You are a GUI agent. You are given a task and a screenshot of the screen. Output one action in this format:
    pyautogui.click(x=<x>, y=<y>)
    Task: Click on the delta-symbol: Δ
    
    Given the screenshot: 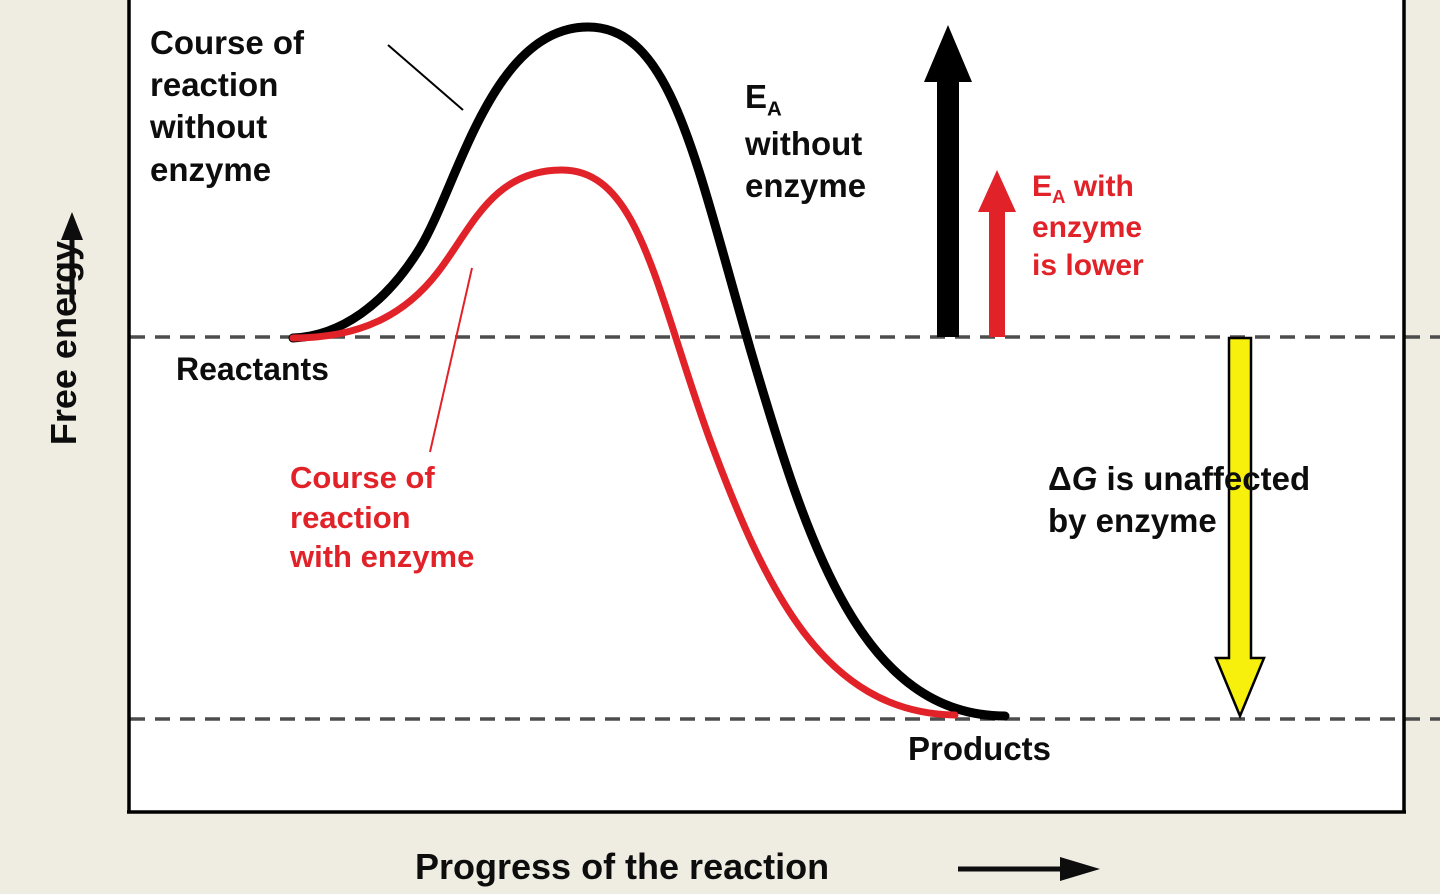 What is the action you would take?
    pyautogui.click(x=1060, y=478)
    